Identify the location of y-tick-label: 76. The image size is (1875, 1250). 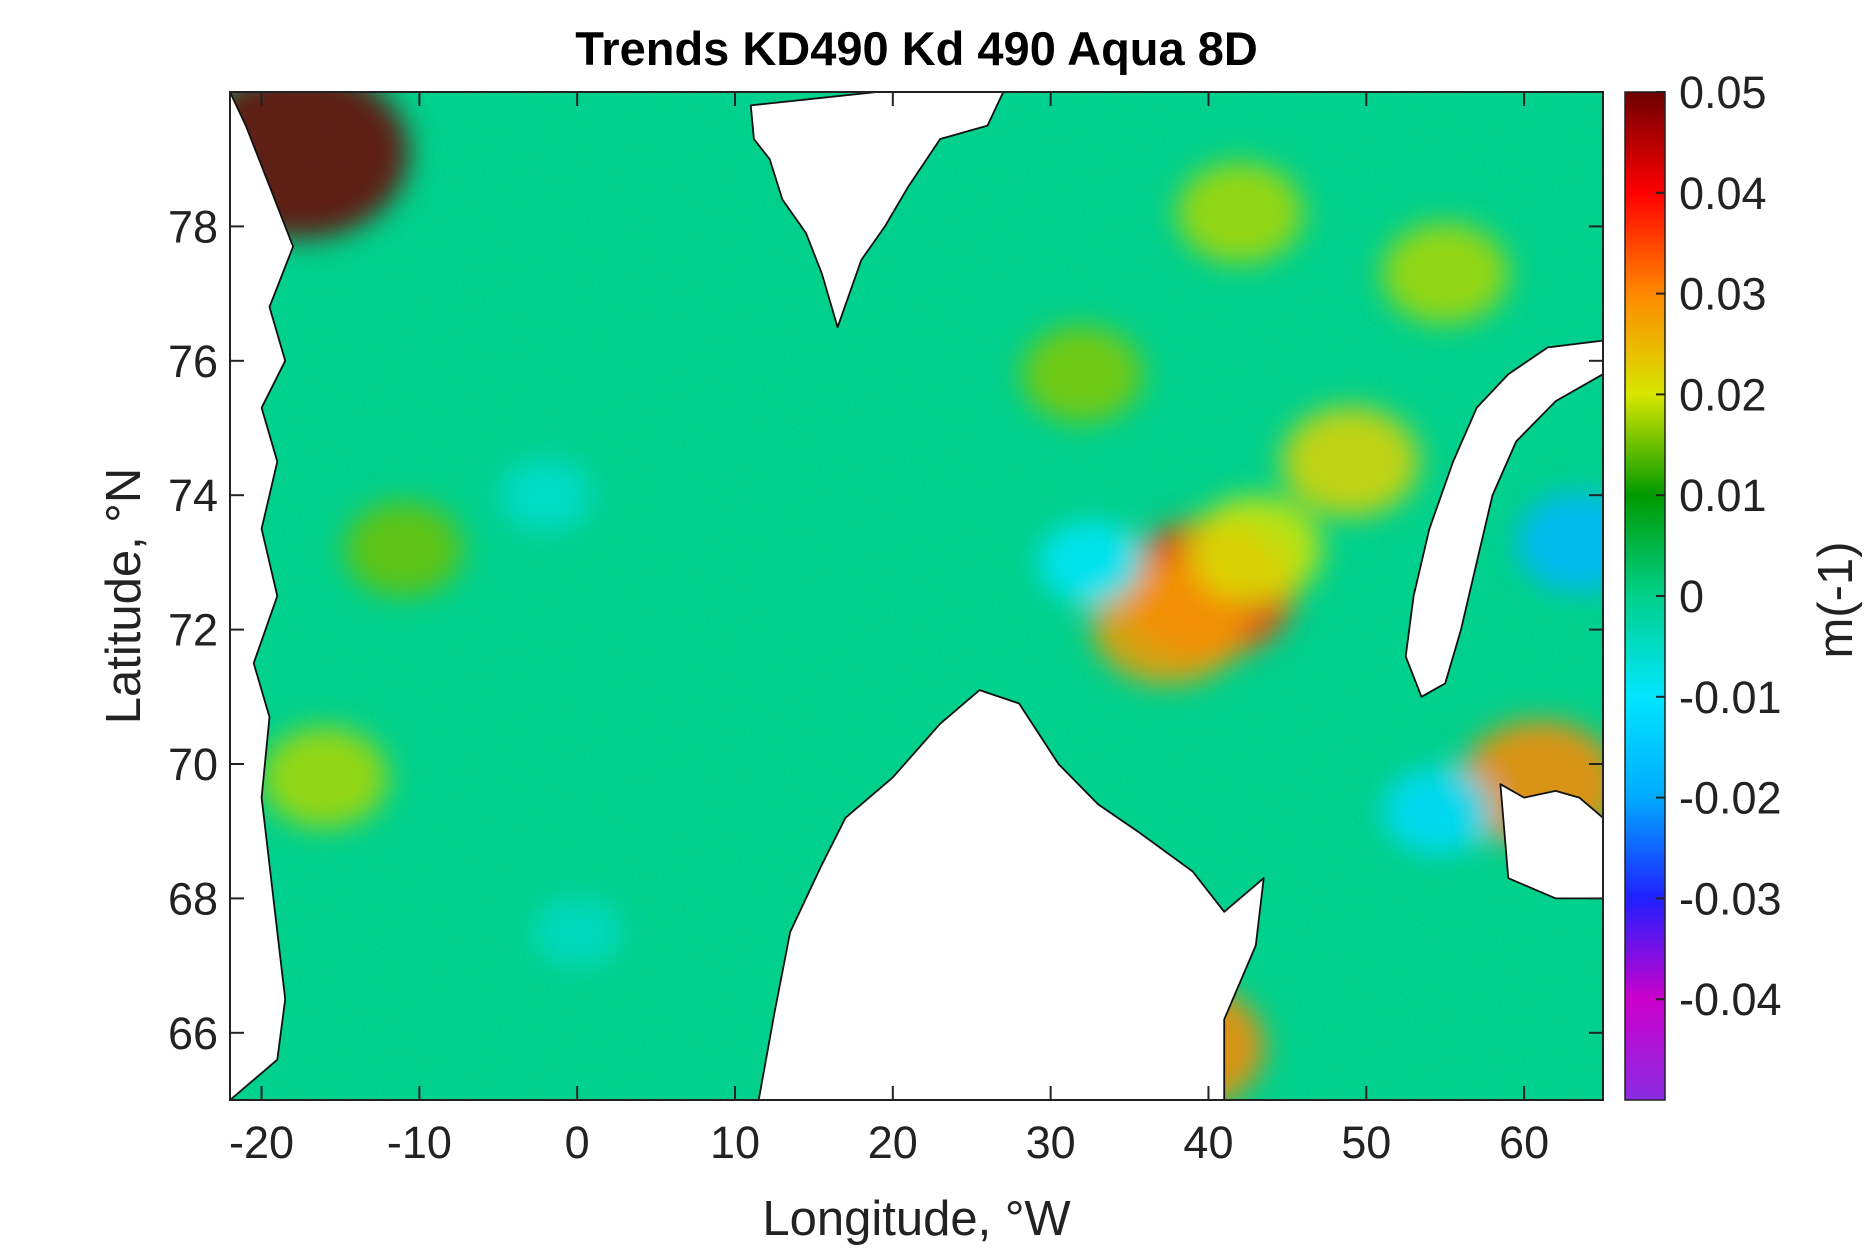
(193, 361).